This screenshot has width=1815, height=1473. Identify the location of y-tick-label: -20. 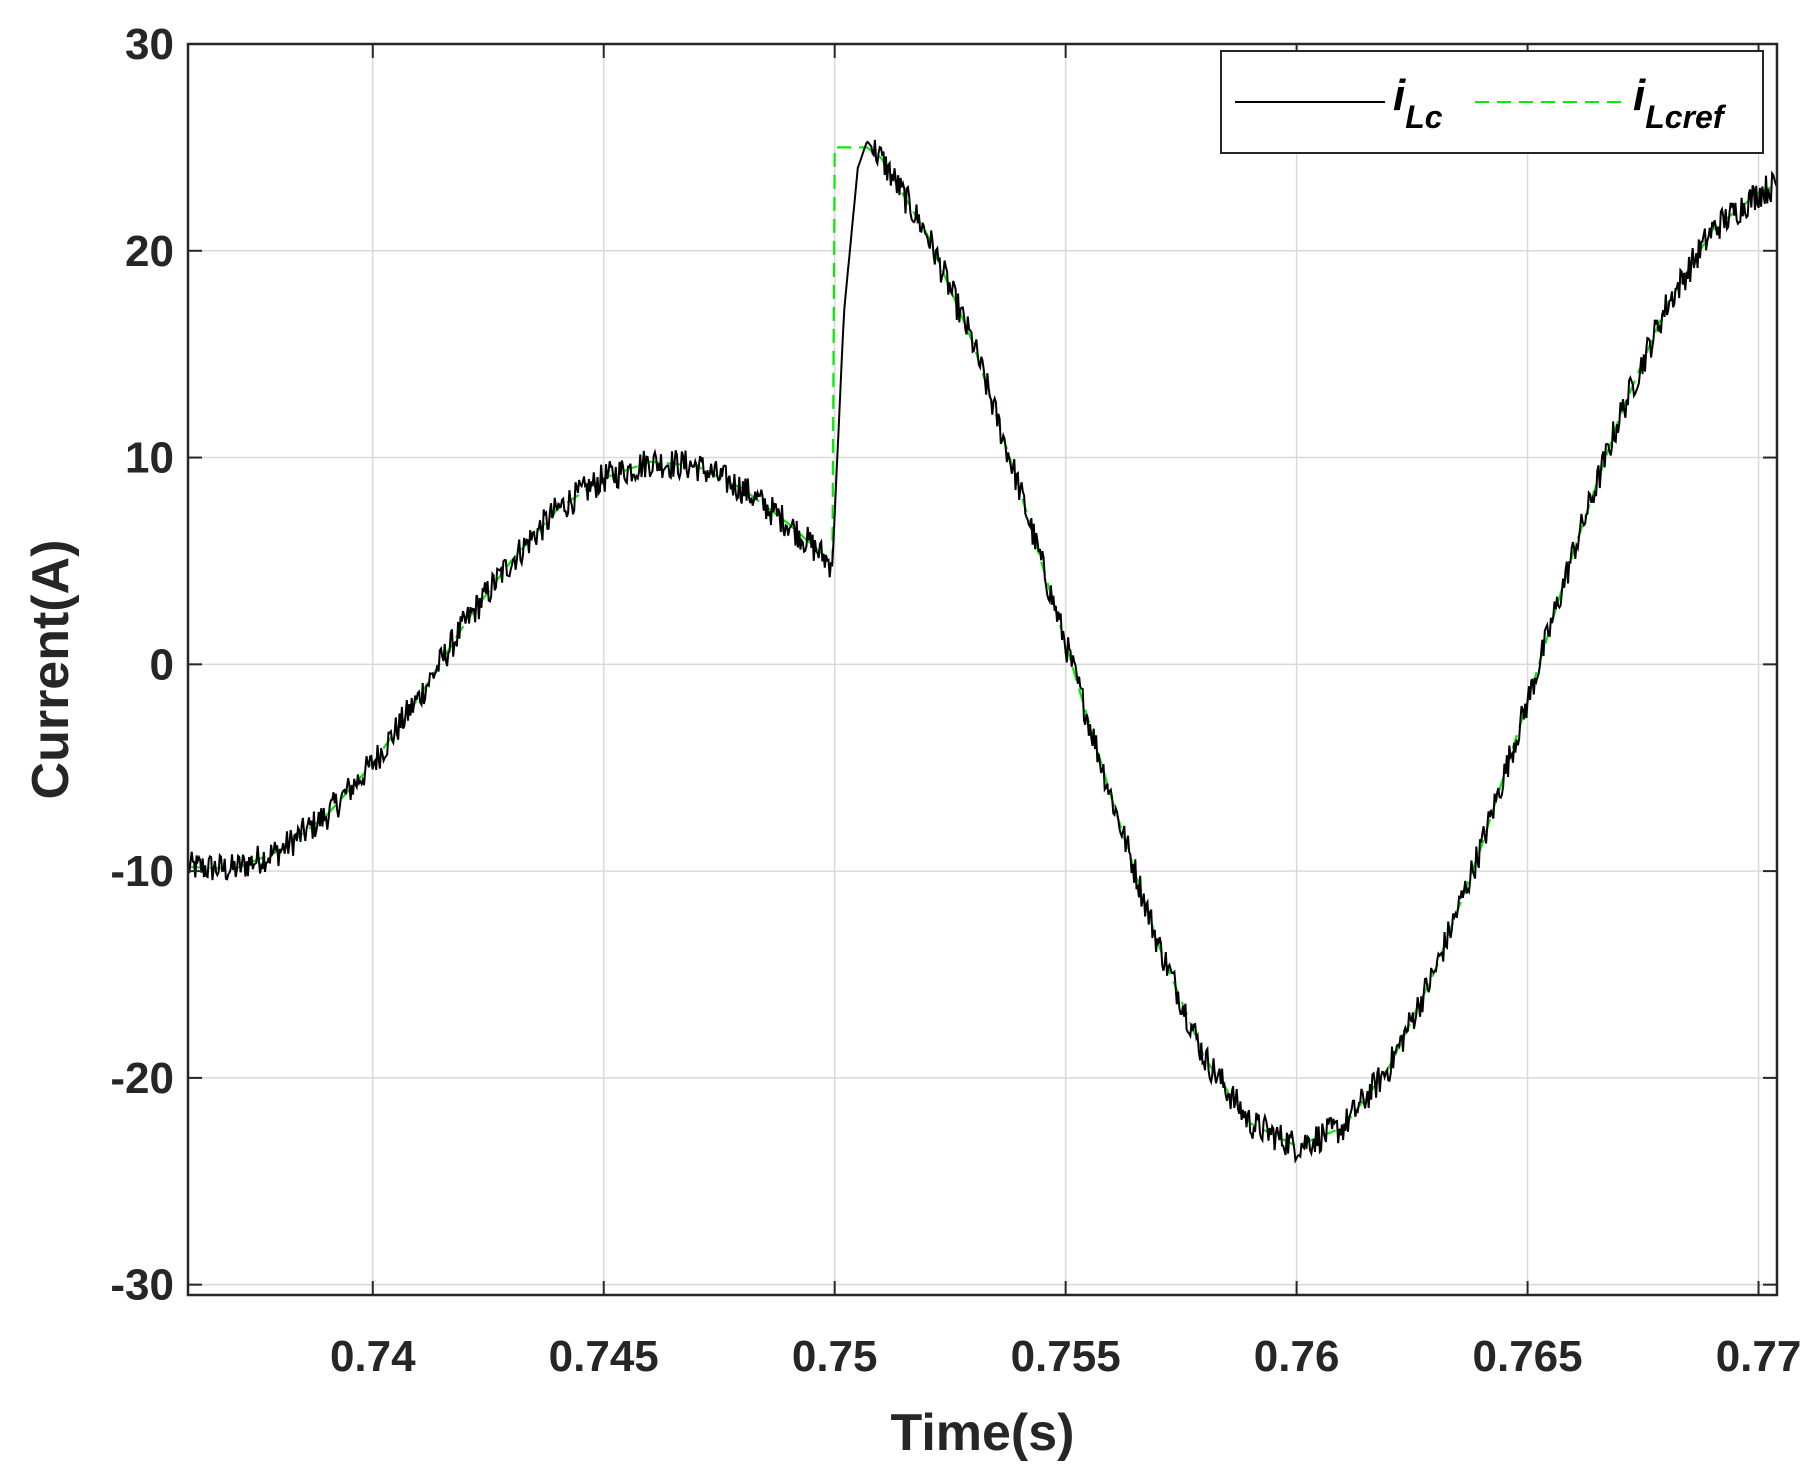
(142, 1078).